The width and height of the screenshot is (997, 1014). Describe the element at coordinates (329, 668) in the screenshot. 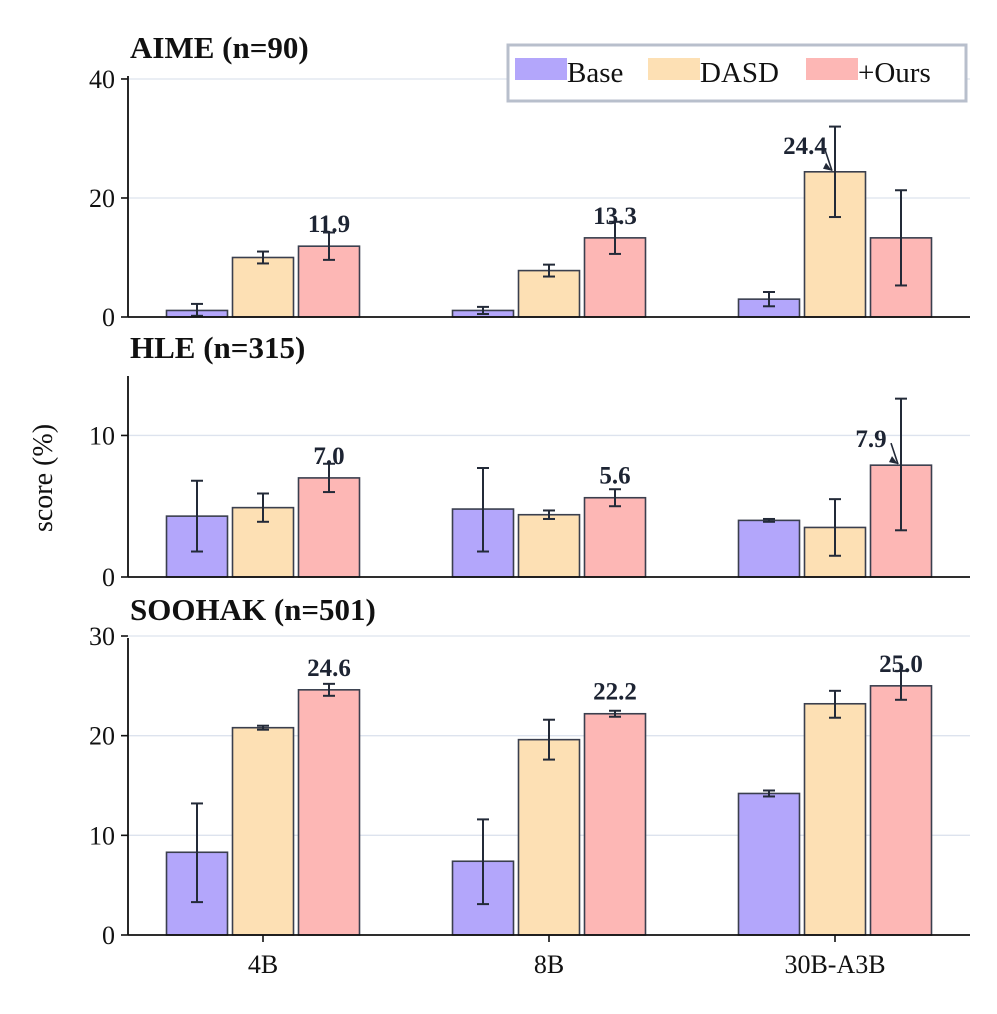

I see `data-label: 24.6` at that location.